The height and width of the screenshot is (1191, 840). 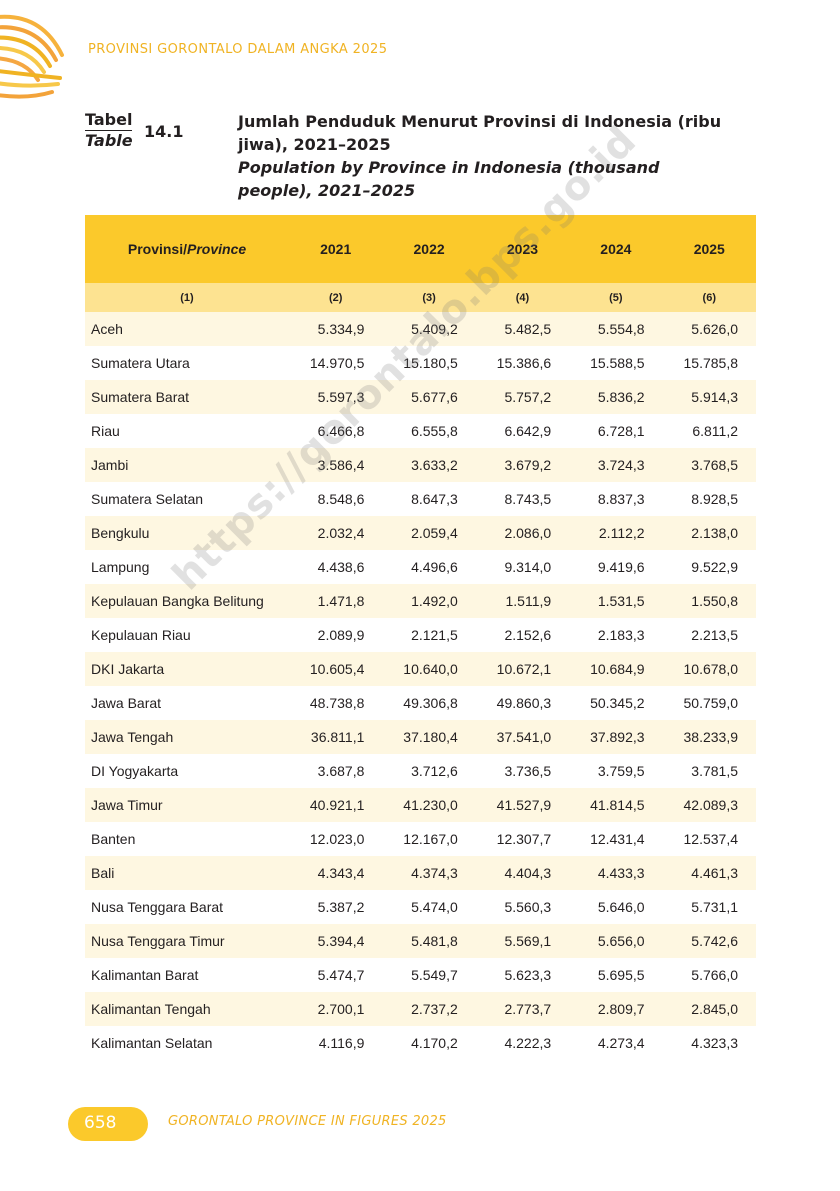 What do you see at coordinates (187, 669) in the screenshot?
I see `province-name: DKI Jakarta` at bounding box center [187, 669].